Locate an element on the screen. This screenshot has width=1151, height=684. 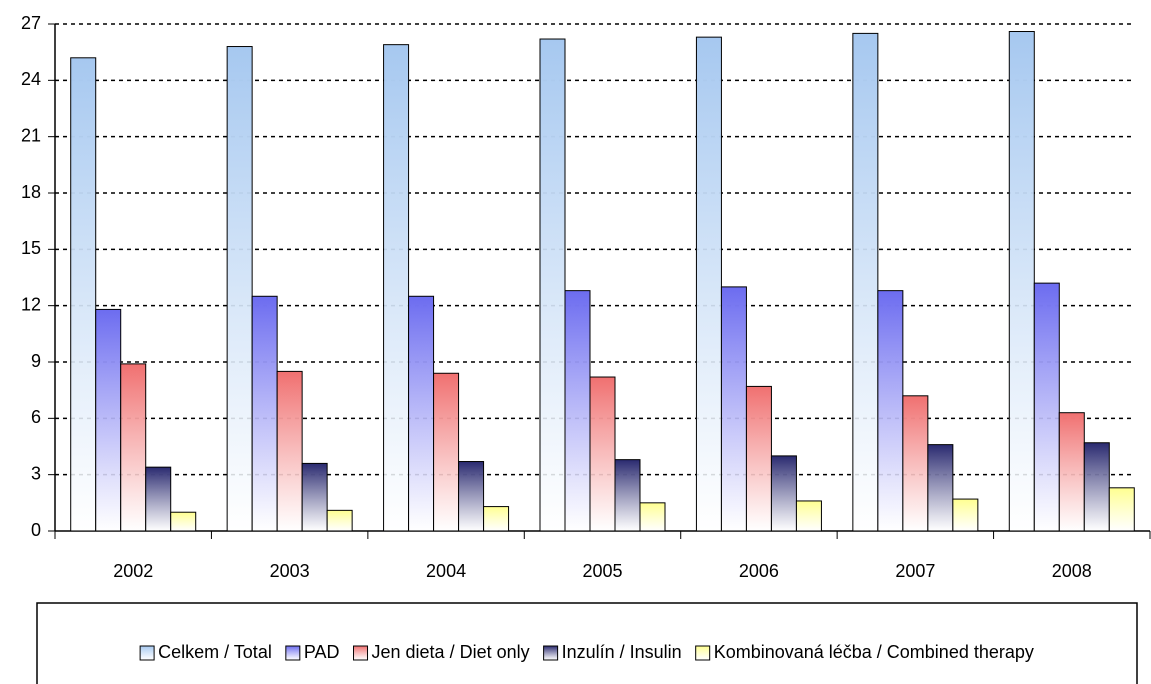
y-tick-label: 27 is located at coordinates (31, 23).